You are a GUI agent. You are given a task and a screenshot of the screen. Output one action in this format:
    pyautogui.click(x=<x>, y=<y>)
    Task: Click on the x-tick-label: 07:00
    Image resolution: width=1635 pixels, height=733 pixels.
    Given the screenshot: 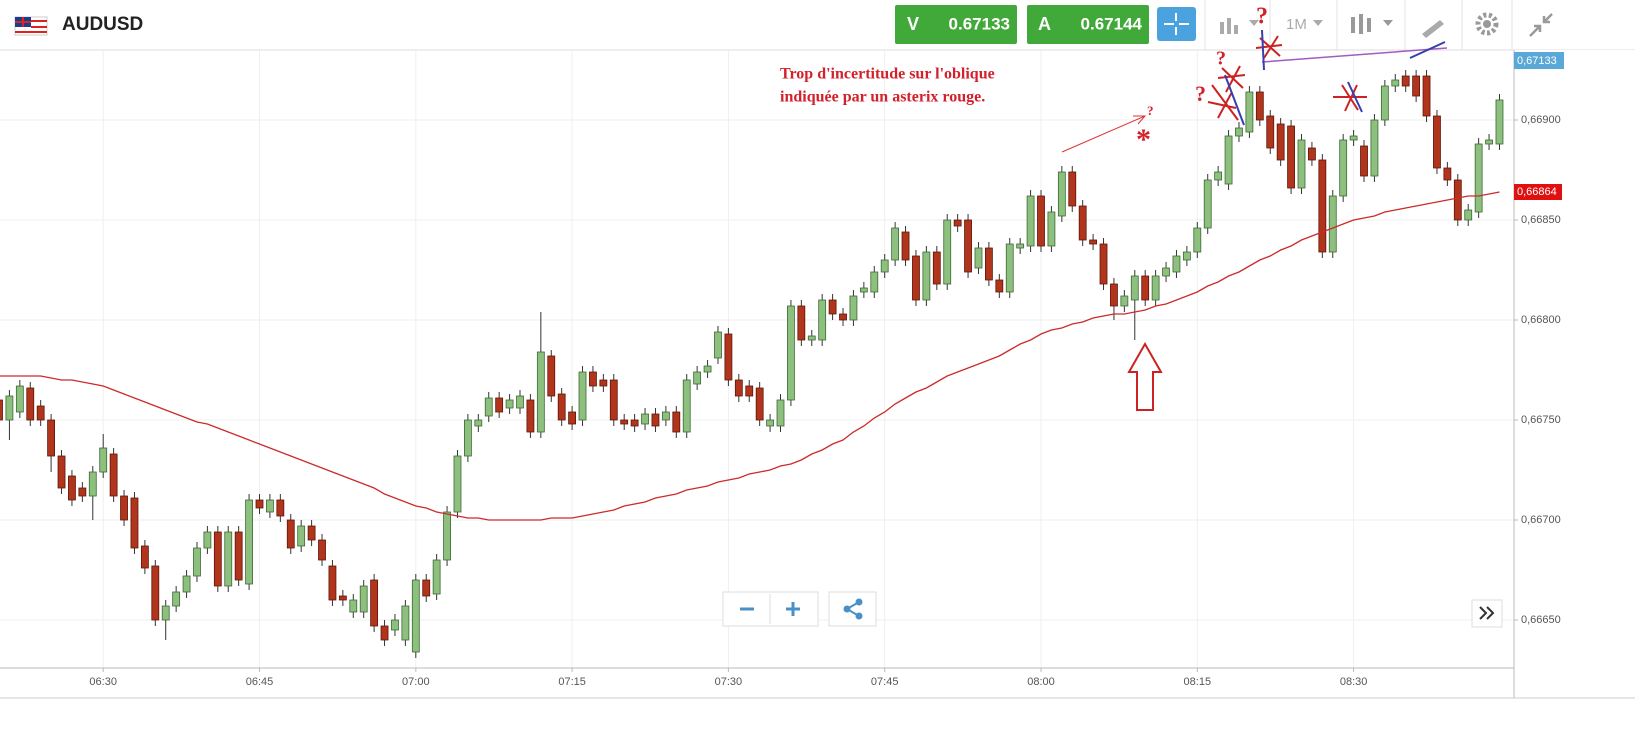 What is the action you would take?
    pyautogui.click(x=416, y=682)
    